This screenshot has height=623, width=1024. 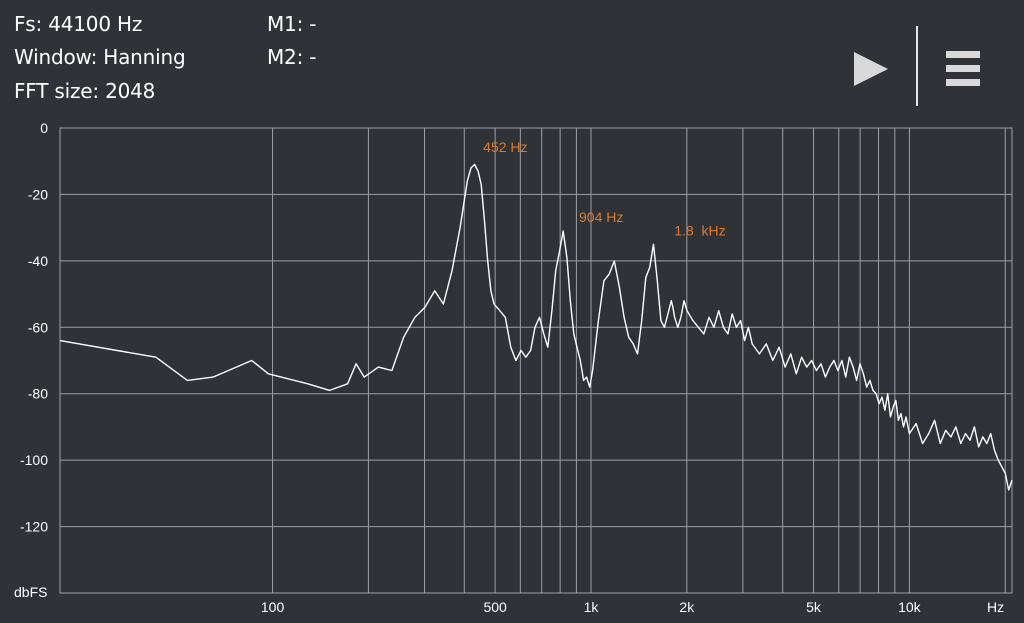 I want to click on x-tick-label: 10k, so click(x=910, y=607).